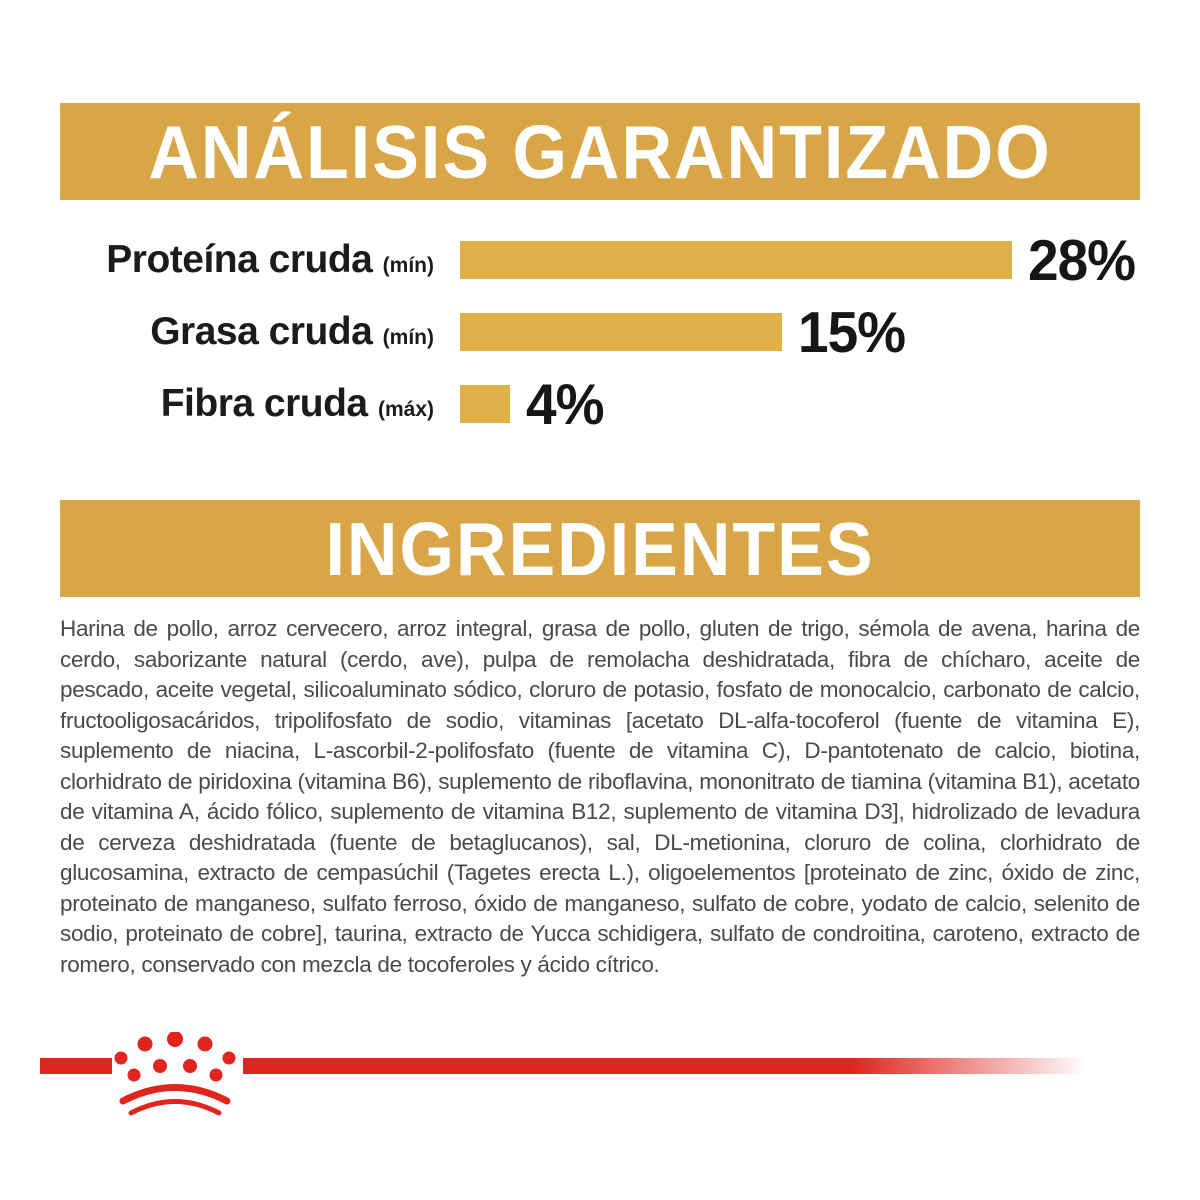  Describe the element at coordinates (852, 332) in the screenshot. I see `value-label: 15%` at that location.